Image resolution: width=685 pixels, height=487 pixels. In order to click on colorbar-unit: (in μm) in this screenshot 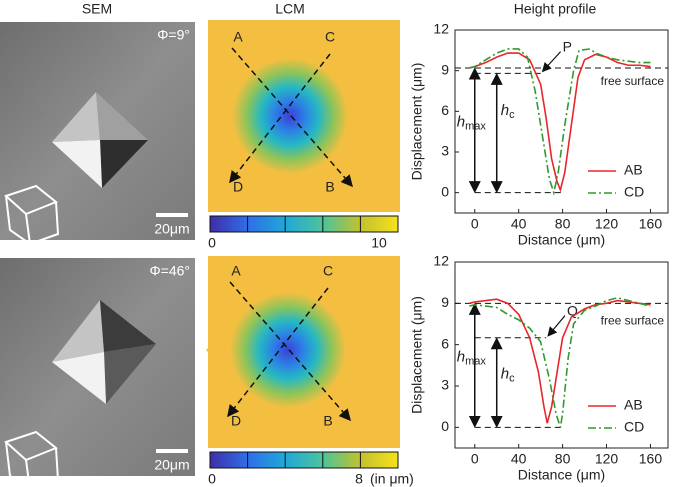, I will do `click(392, 479)`.